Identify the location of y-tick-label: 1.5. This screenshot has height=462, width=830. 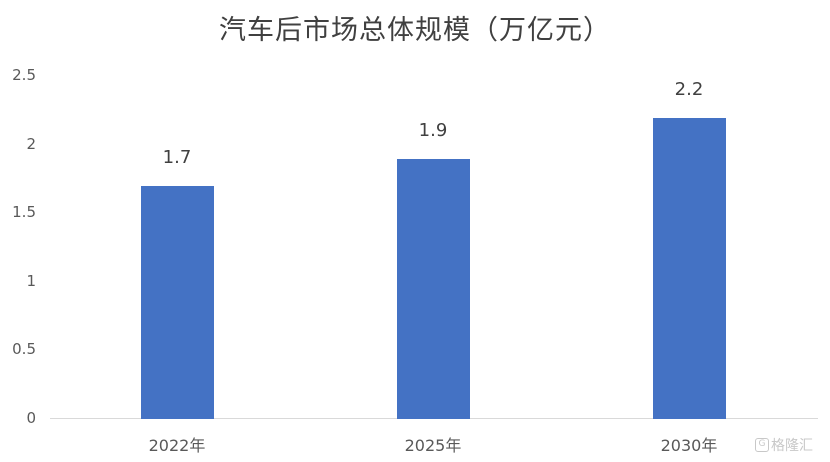
(24, 212).